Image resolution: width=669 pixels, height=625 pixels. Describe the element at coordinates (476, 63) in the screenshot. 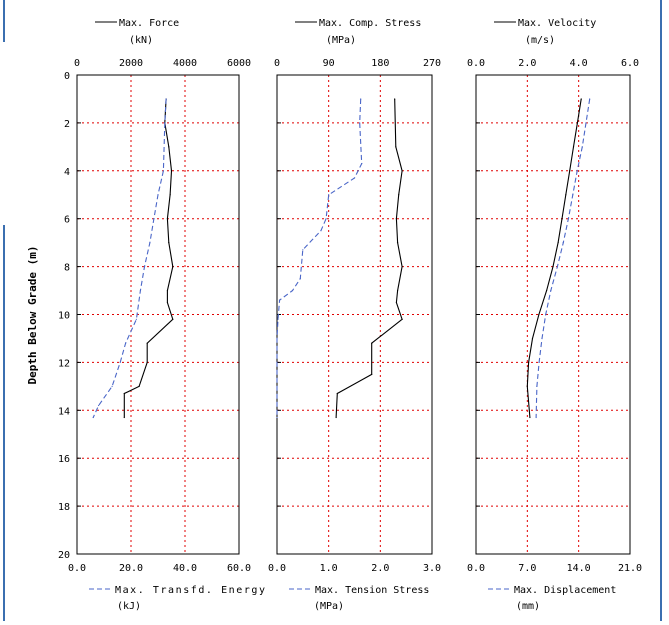

I see `top-axis-tick-label: 0.0` at that location.